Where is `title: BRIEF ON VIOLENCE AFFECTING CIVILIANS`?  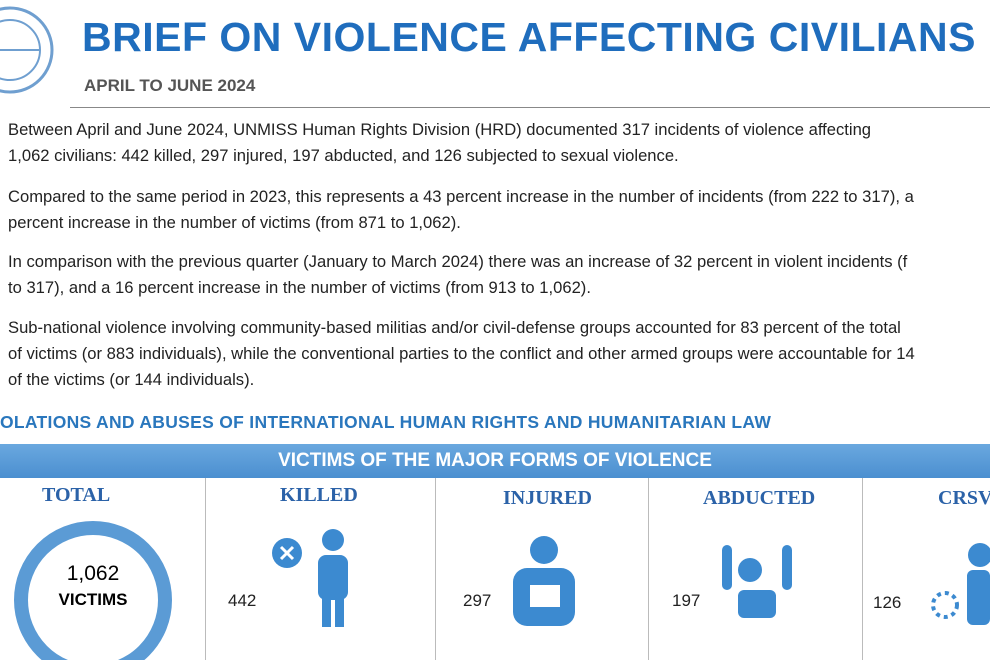 title: BRIEF ON VIOLENCE AFFECTING CIVILIANS is located at coordinates (529, 37).